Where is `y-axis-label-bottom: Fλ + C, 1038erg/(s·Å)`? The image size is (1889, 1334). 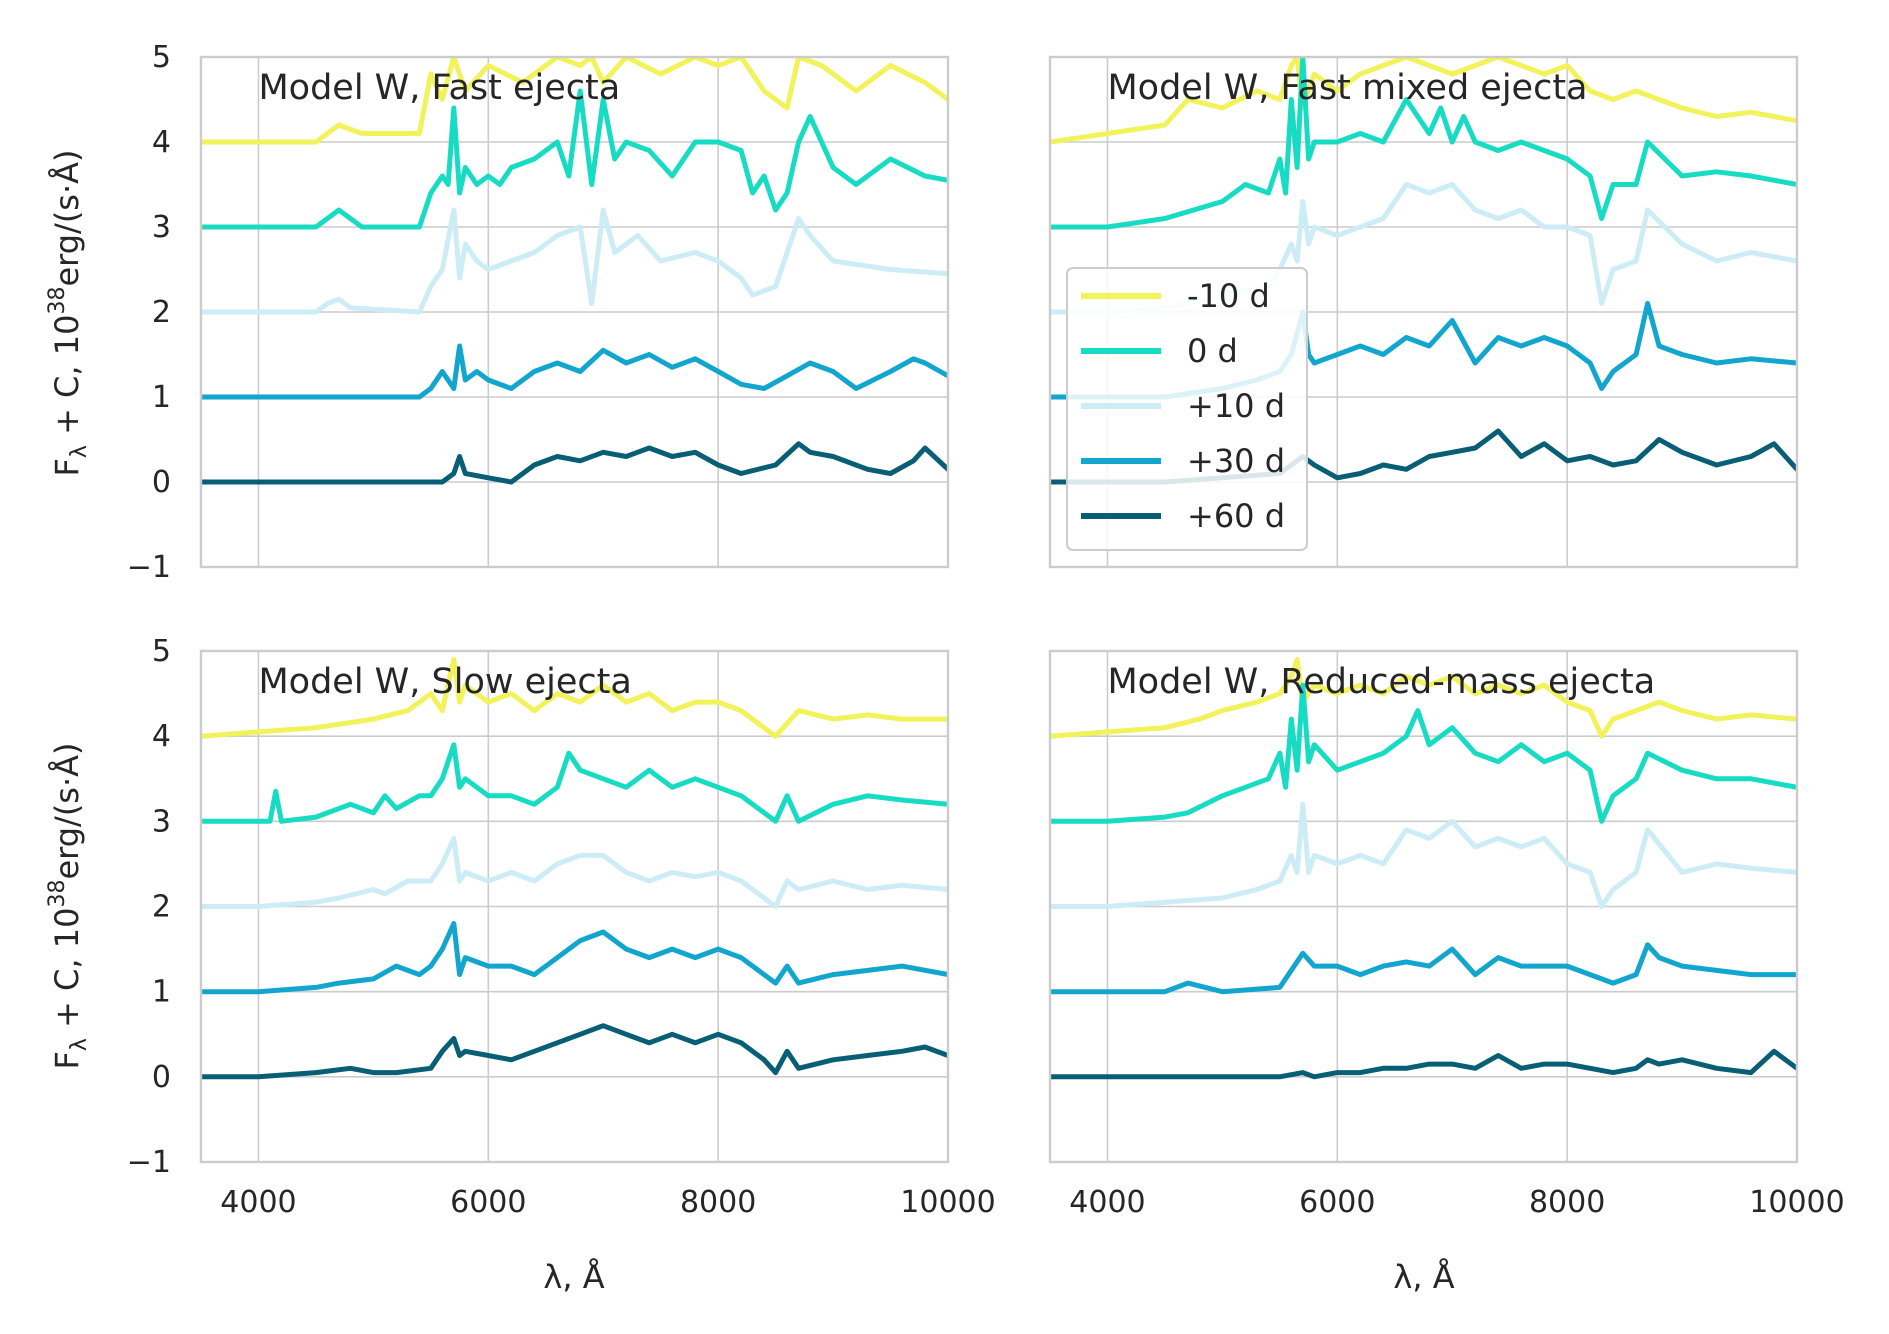
y-axis-label-bottom: Fλ + C, 1038erg/(s·Å) is located at coordinates (68, 905).